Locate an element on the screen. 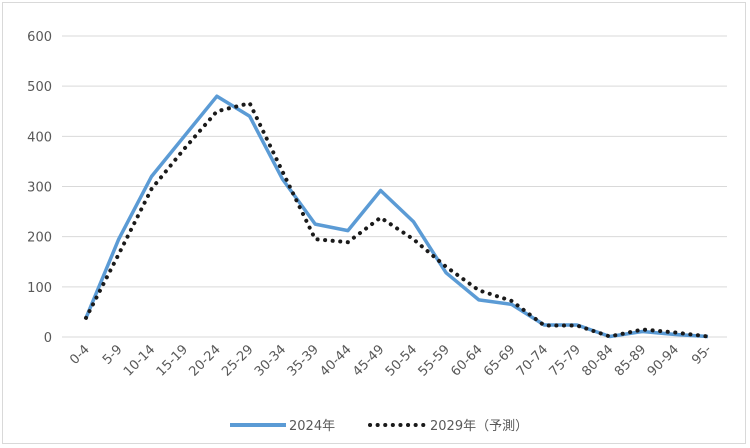 The width and height of the screenshot is (750, 448). y-tick-label-400: 400 is located at coordinates (39, 137).